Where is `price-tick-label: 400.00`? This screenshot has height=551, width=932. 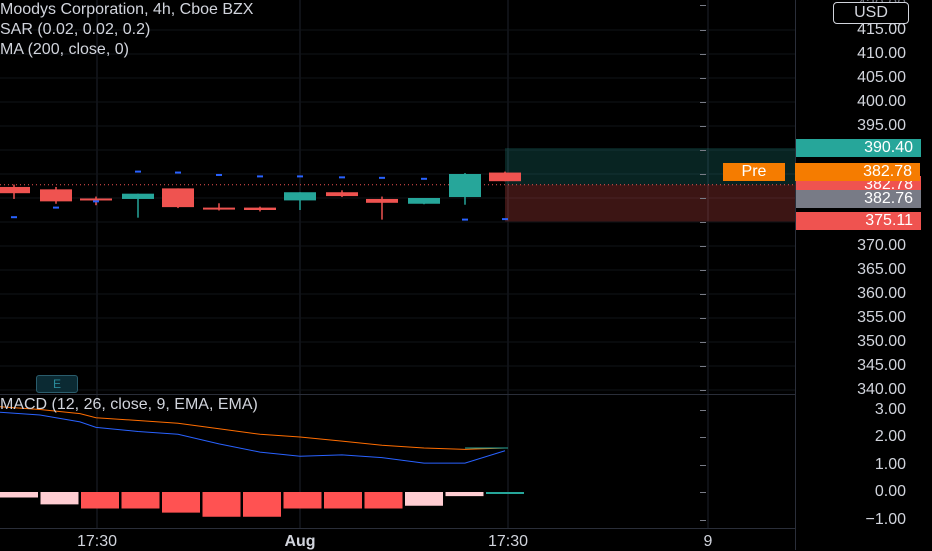 price-tick-label: 400.00 is located at coordinates (803, 102).